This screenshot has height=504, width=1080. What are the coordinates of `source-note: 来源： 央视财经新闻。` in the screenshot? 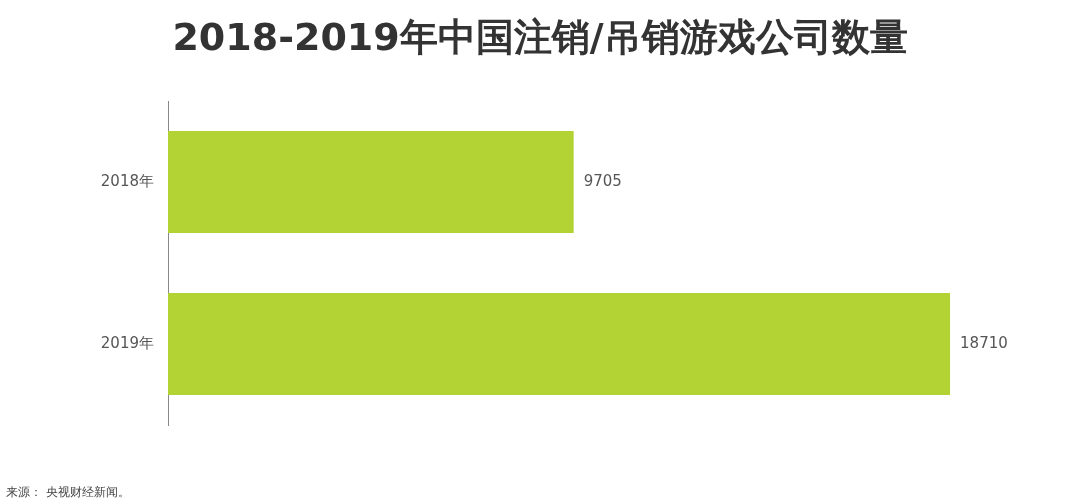 It's located at (68, 492).